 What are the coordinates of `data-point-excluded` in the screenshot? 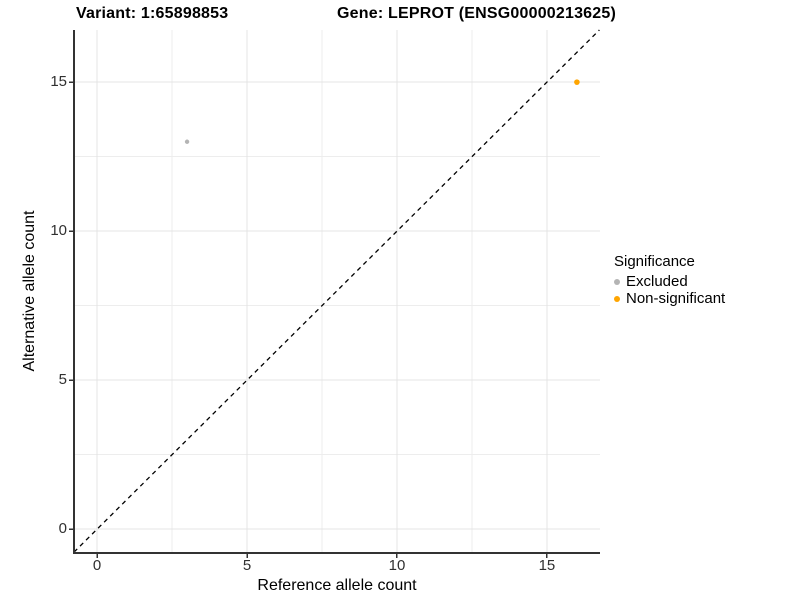 It's located at (187, 141).